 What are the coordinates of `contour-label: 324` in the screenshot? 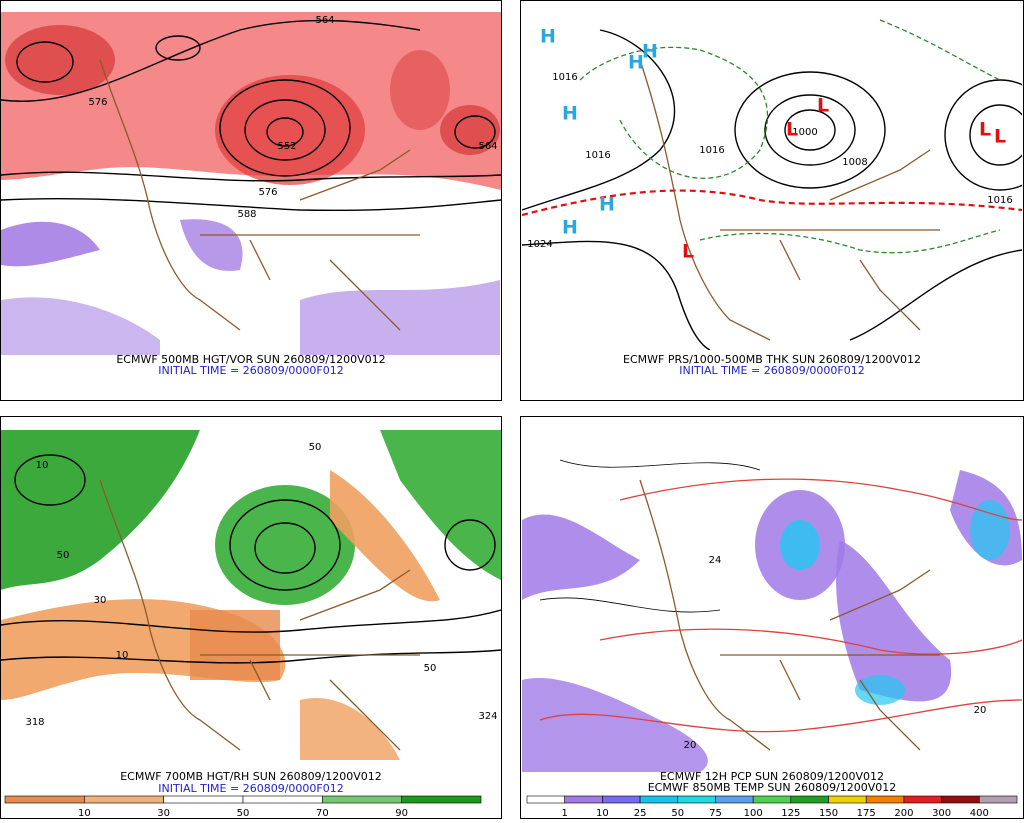 It's located at (487, 716).